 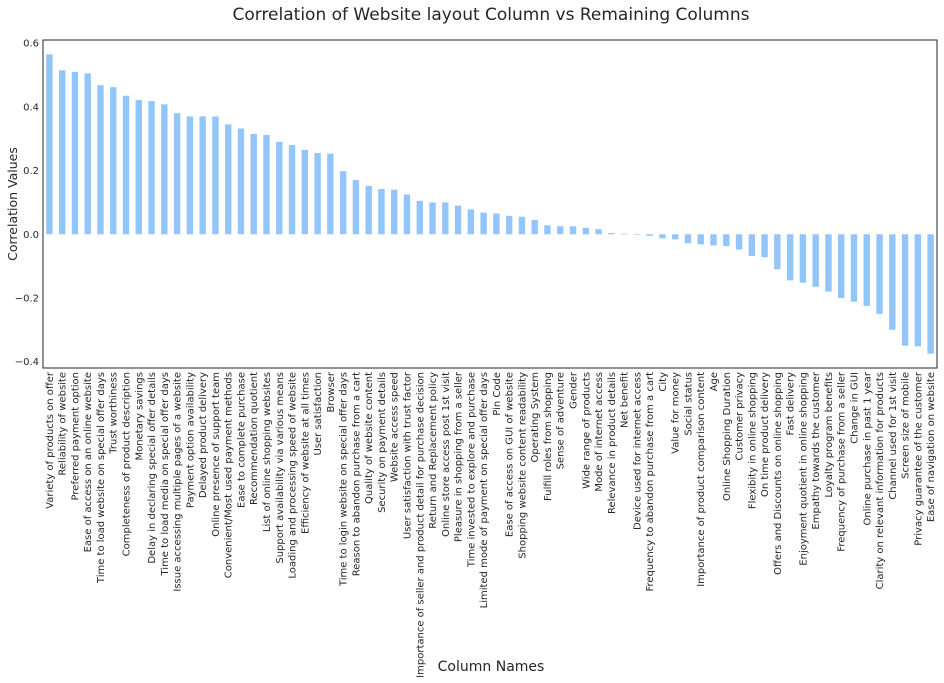 What do you see at coordinates (216, 454) in the screenshot?
I see `x-tick-label: Online presence of support team` at bounding box center [216, 454].